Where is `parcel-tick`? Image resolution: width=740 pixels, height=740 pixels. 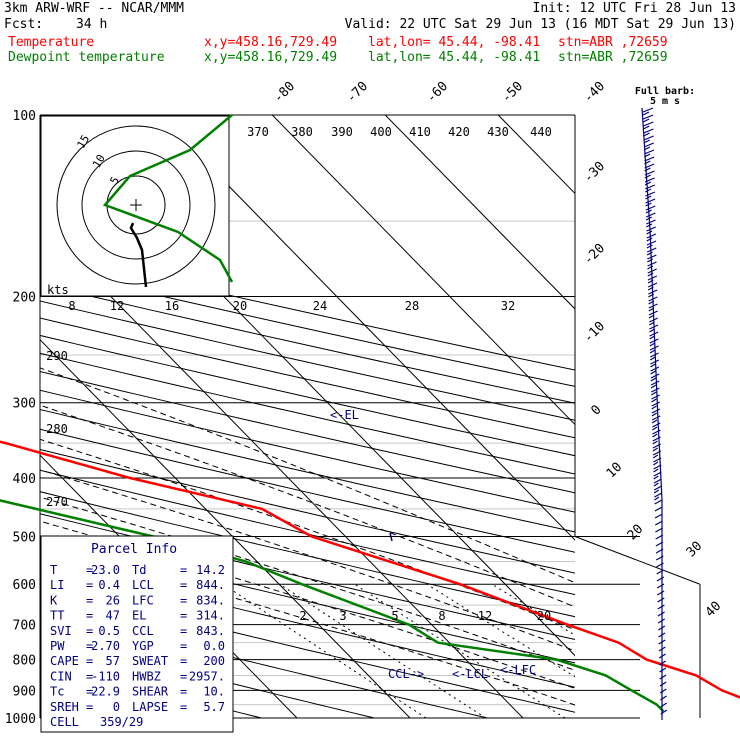
parcel-tick is located at coordinates (391, 537).